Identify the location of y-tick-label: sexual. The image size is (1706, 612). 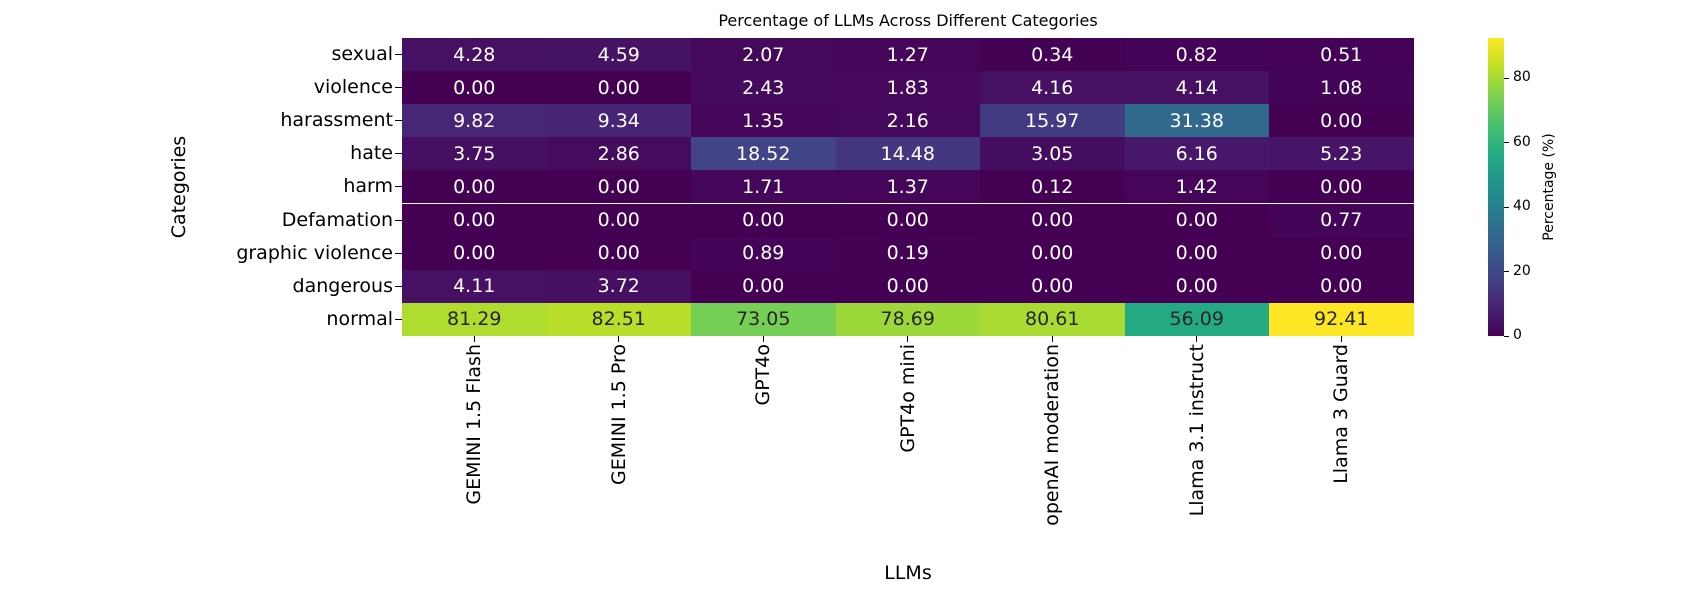
(362, 54).